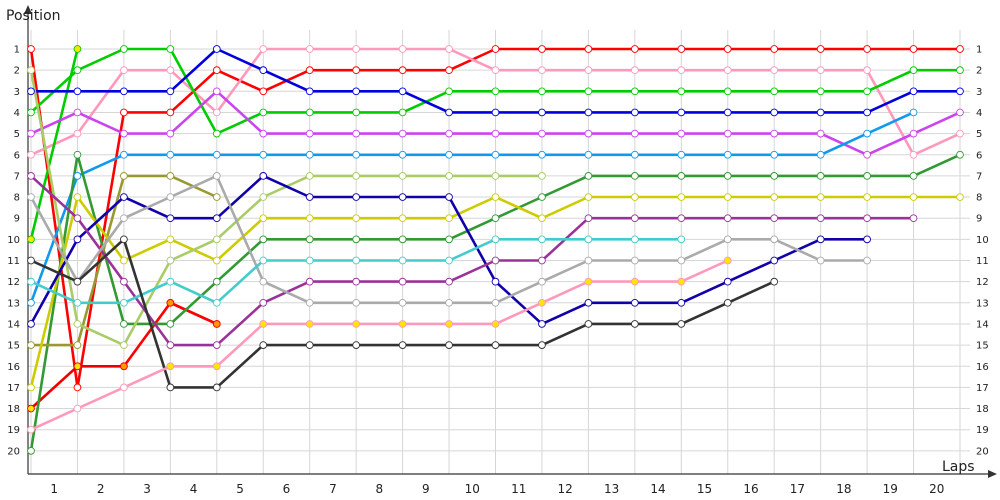 The width and height of the screenshot is (1000, 500). I want to click on y-tick-label-right: 8, so click(979, 198).